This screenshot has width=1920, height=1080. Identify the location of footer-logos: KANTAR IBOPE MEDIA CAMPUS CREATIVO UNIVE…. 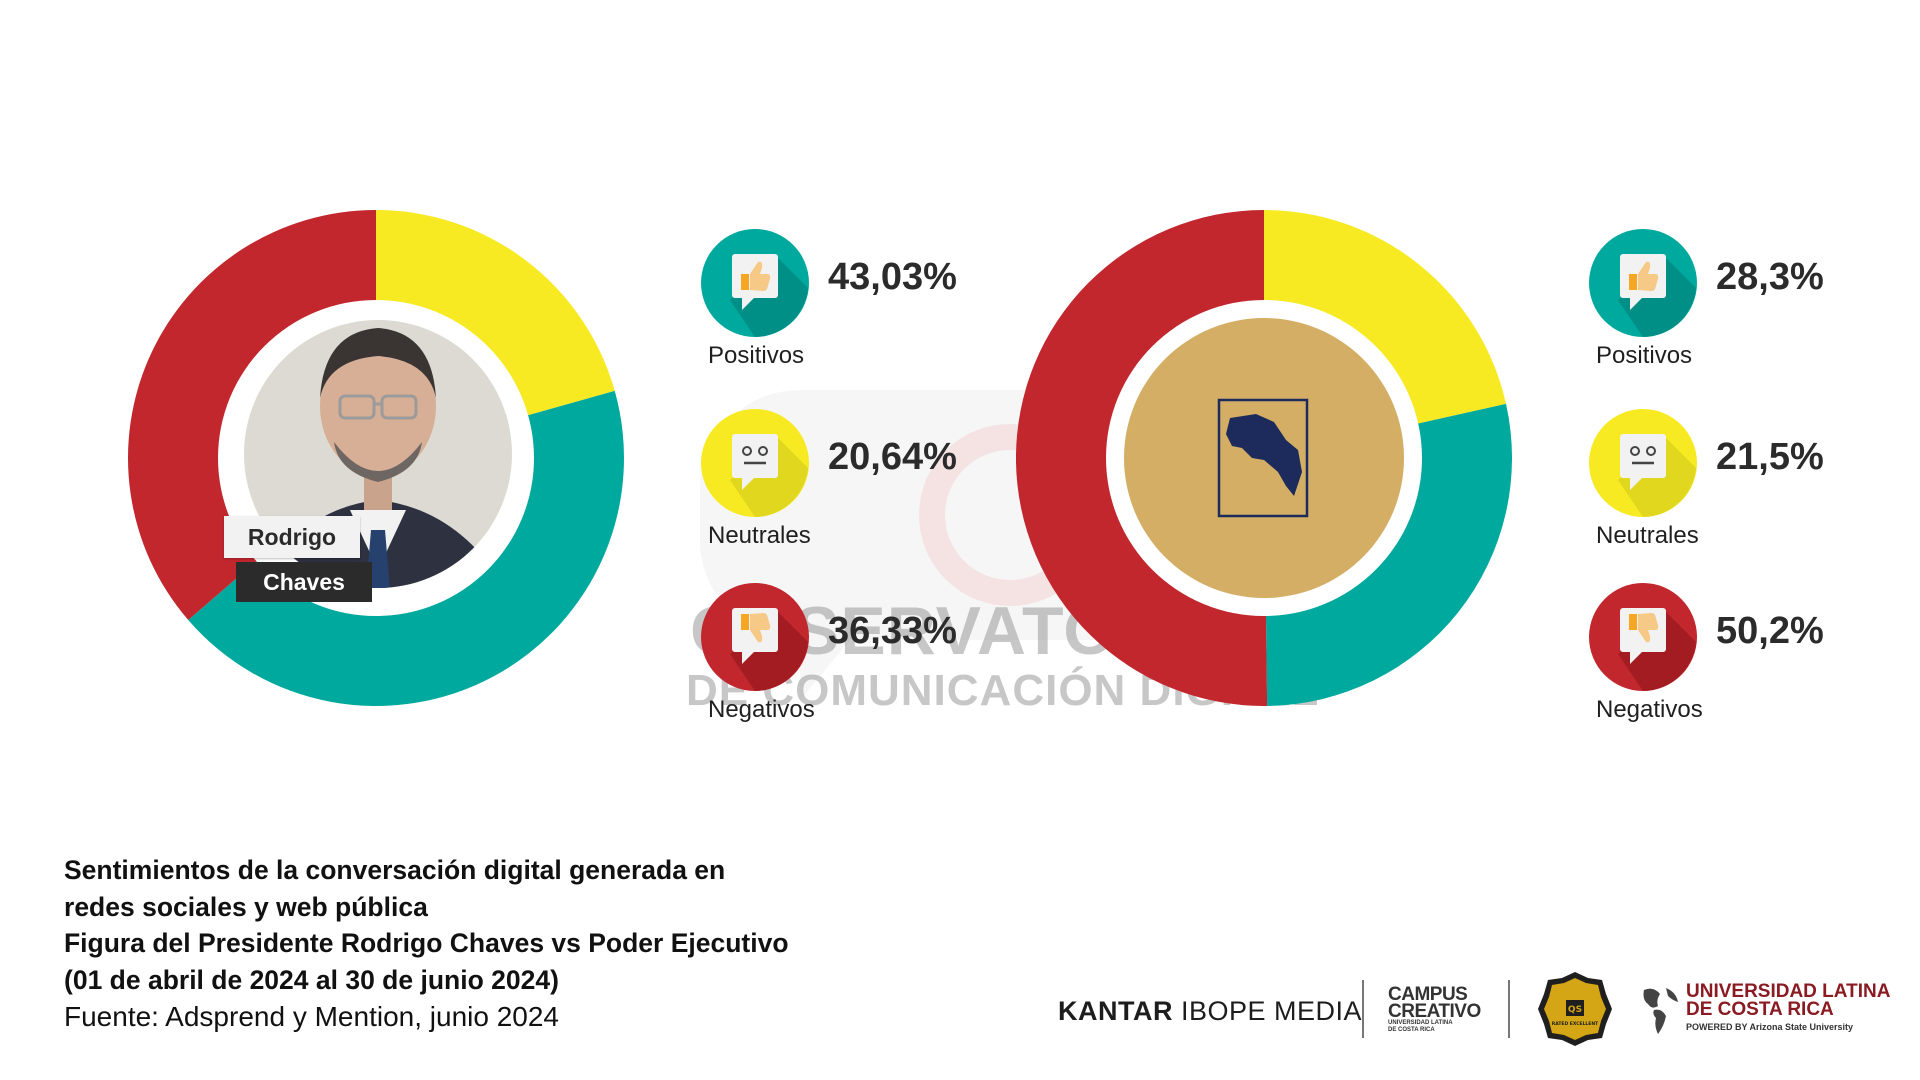
(1478, 1018).